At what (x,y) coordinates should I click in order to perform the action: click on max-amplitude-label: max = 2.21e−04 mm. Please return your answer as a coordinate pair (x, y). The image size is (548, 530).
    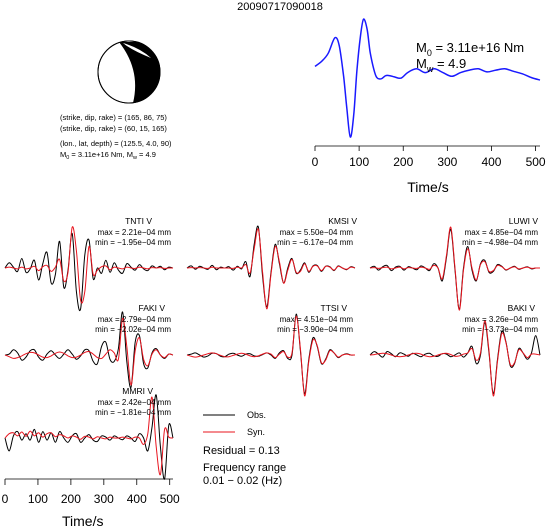
    Looking at the image, I should click on (135, 232).